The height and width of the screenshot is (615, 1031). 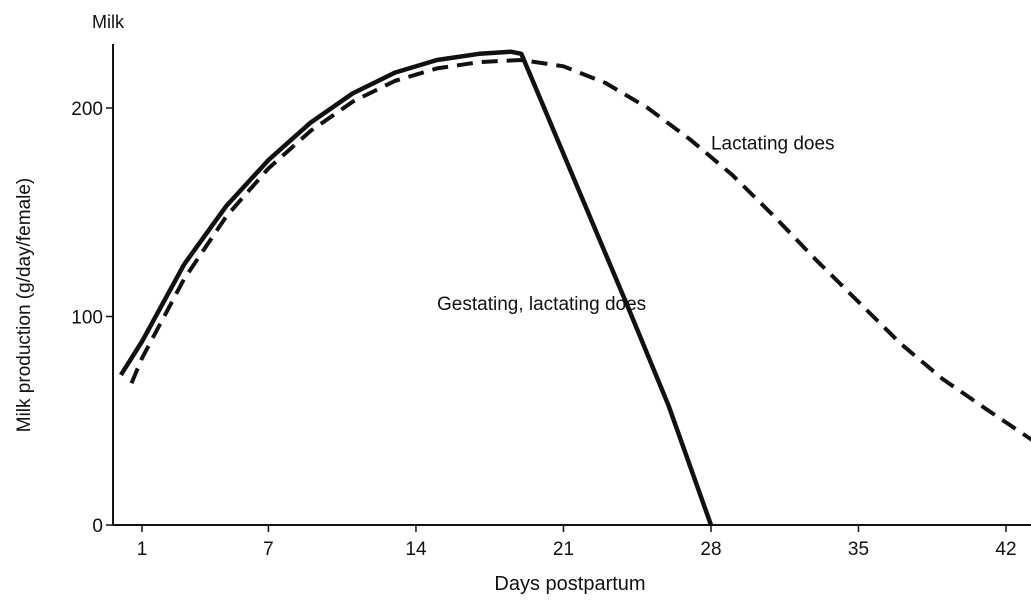 I want to click on annotations: Lactating does Gestating, lactating does, so click(x=636, y=225).